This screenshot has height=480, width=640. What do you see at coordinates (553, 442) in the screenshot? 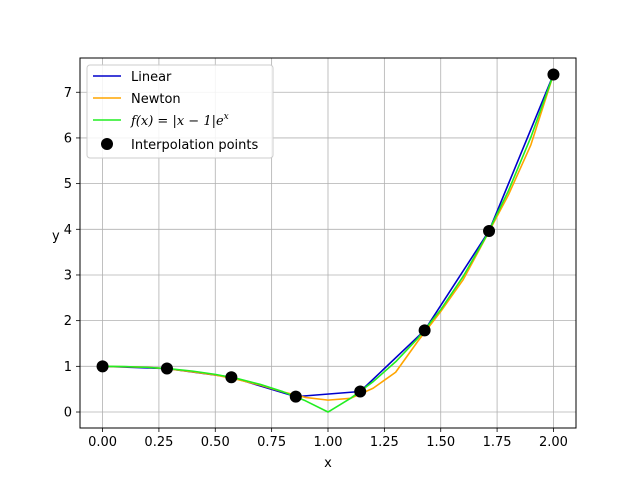
I see `x-tick-label: 2.00` at bounding box center [553, 442].